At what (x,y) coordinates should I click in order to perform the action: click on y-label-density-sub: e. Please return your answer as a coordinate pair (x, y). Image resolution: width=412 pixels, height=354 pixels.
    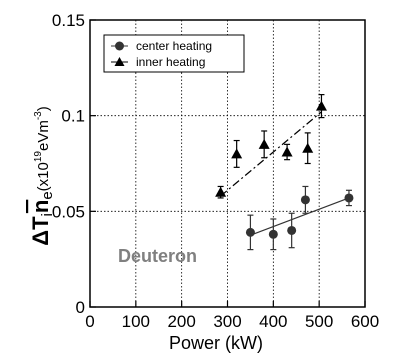
    Looking at the image, I should click on (47, 195).